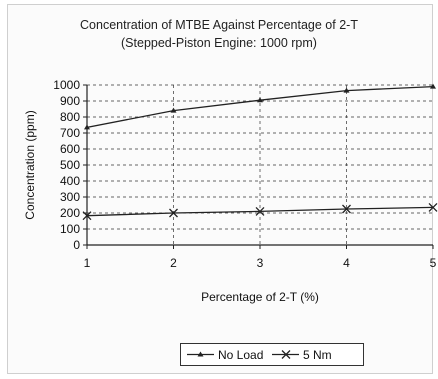 The image size is (438, 379). I want to click on y-tick-label: 0, so click(76, 245).